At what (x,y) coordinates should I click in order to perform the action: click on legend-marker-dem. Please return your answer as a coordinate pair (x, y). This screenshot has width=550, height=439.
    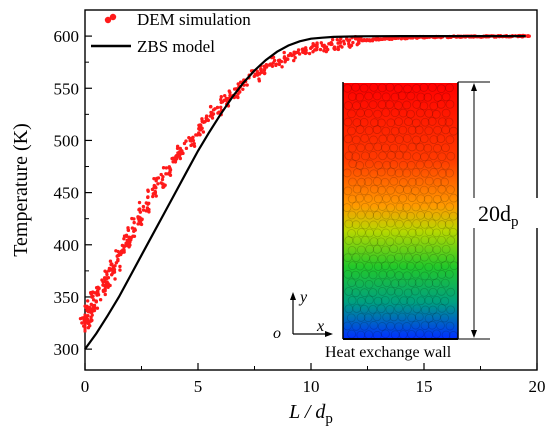
    Looking at the image, I should click on (108, 20).